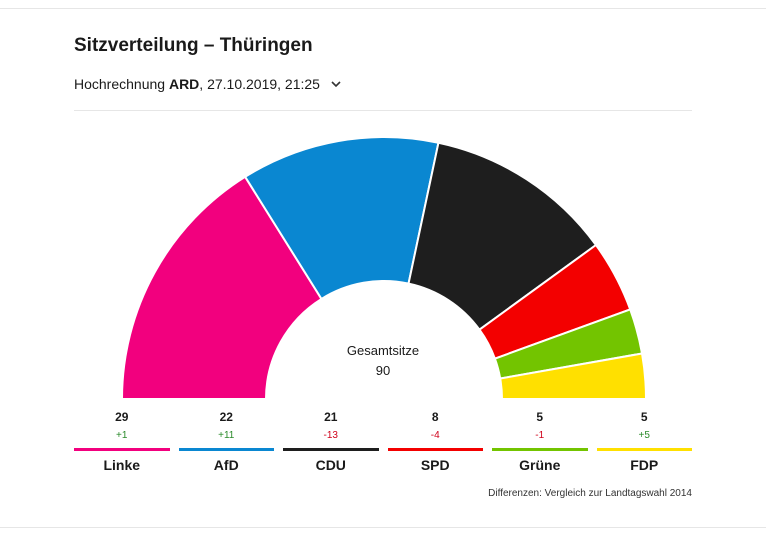  What do you see at coordinates (121, 84) in the screenshot?
I see `projection-prefix: Hochrechnung` at bounding box center [121, 84].